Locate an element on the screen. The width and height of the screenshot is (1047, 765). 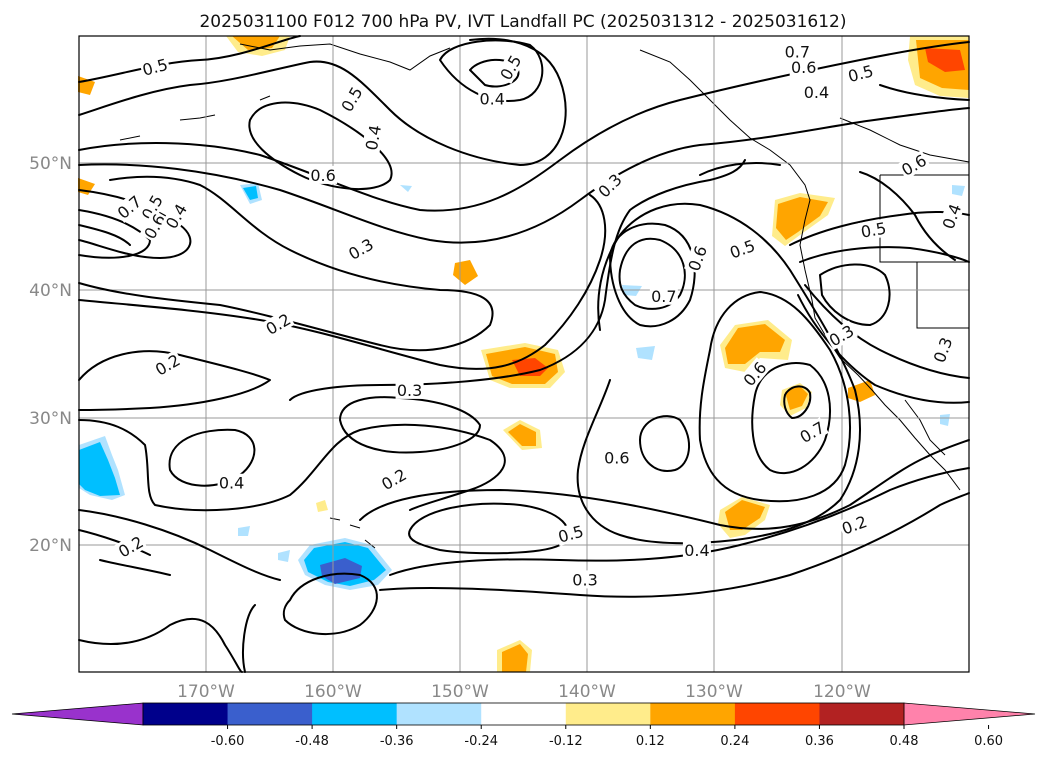
colorbar-tick-label: -0.24 is located at coordinates (481, 741).